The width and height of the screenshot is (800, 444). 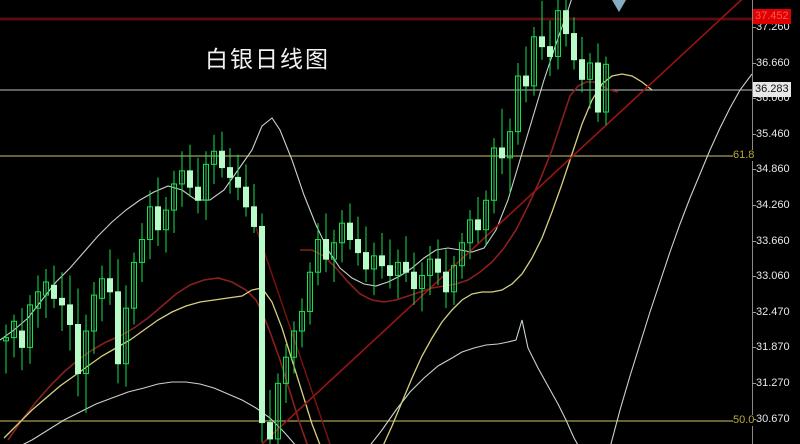 I want to click on axis-tick-label: 31.870, so click(x=773, y=347).